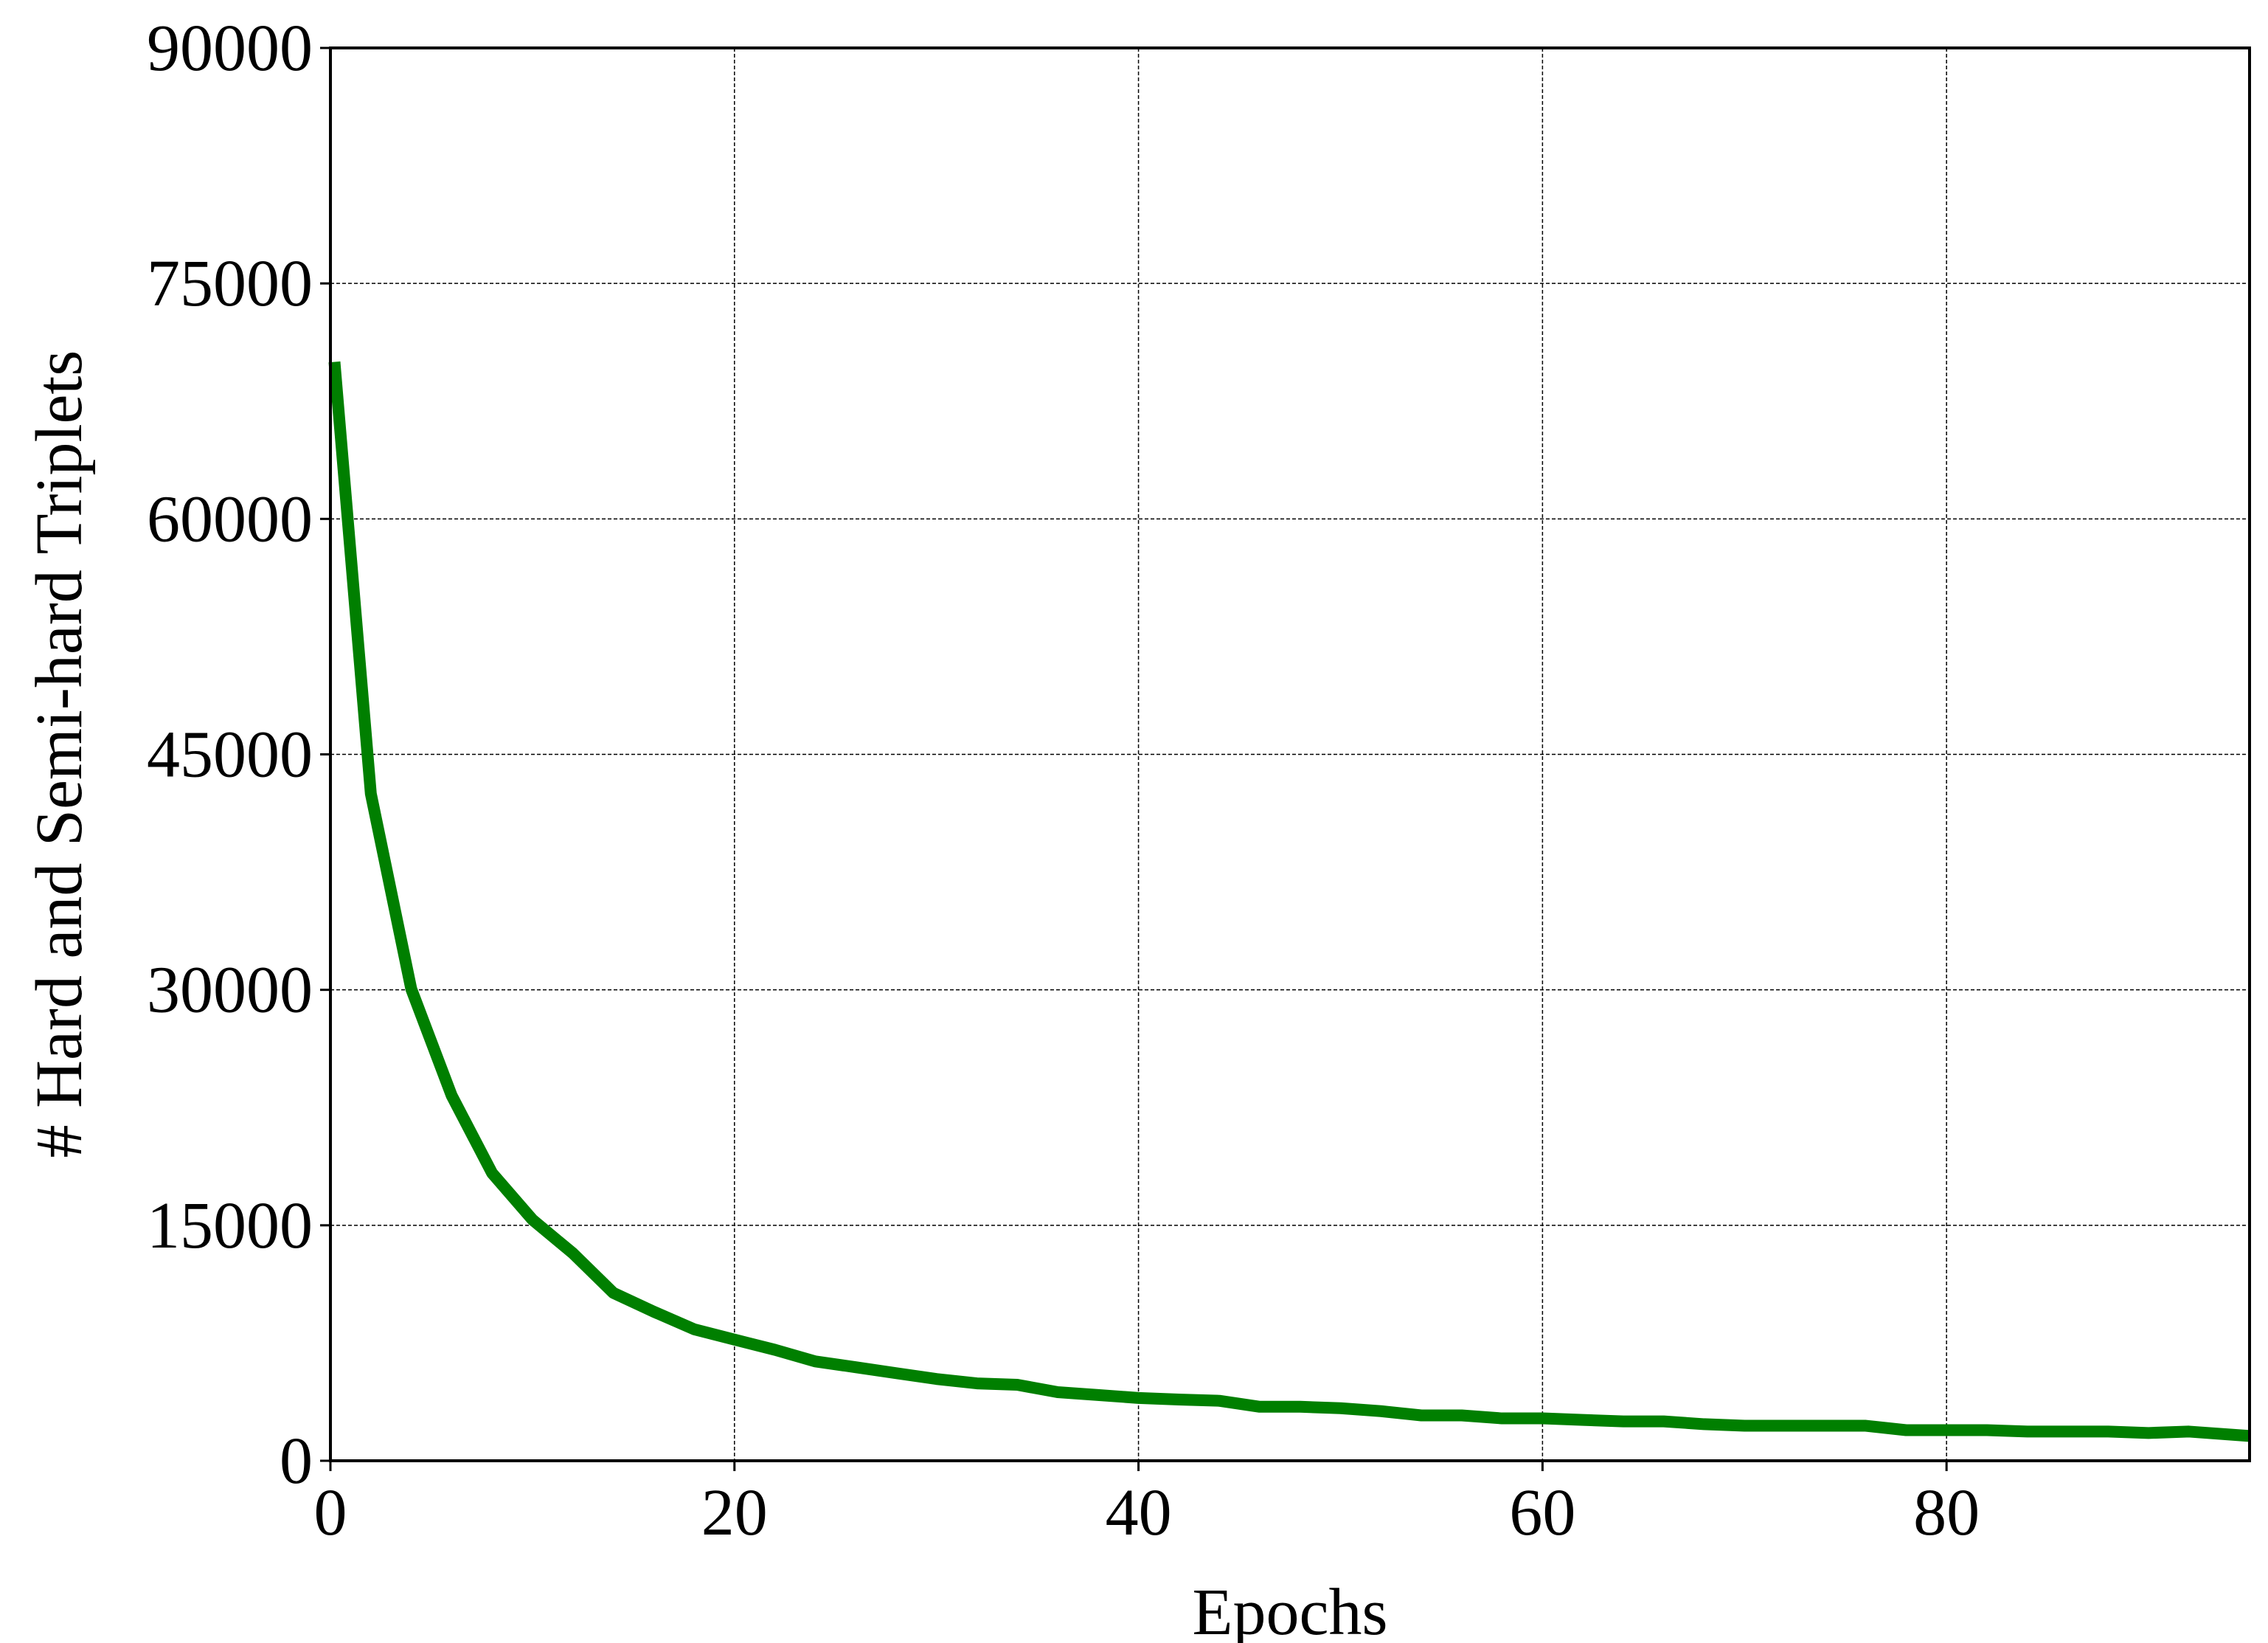  I want to click on y-tick-label: 30000, so click(230, 990).